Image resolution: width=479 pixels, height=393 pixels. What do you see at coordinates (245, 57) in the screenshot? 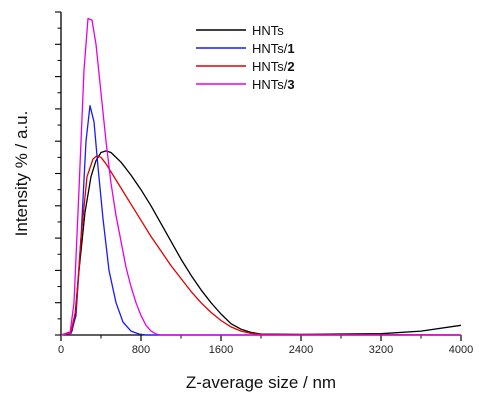
I see `legend: HNTs HNTs/1 HNTs/2 HNTs/3` at bounding box center [245, 57].